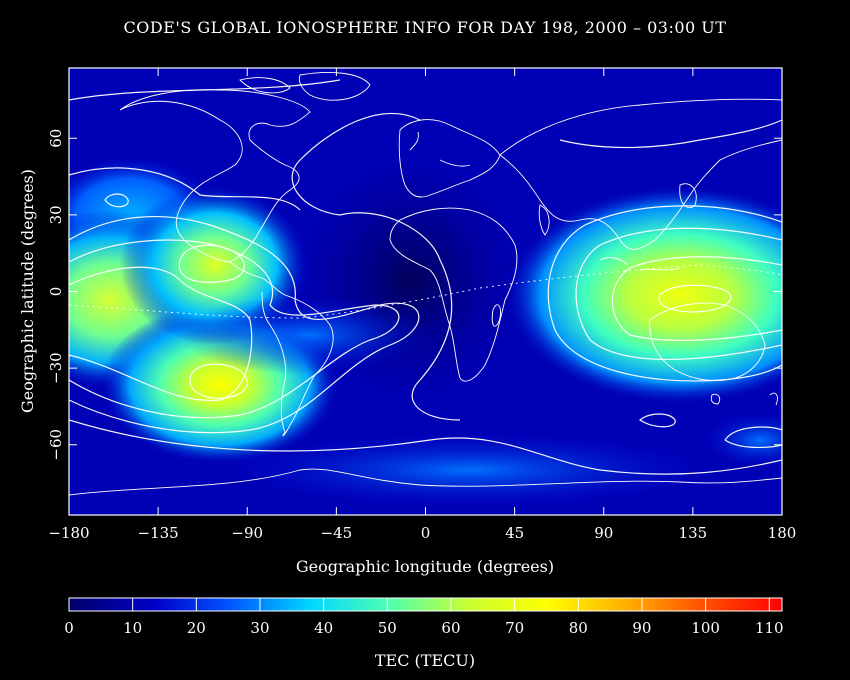 This screenshot has width=850, height=680. I want to click on x-tick-label: 45, so click(514, 533).